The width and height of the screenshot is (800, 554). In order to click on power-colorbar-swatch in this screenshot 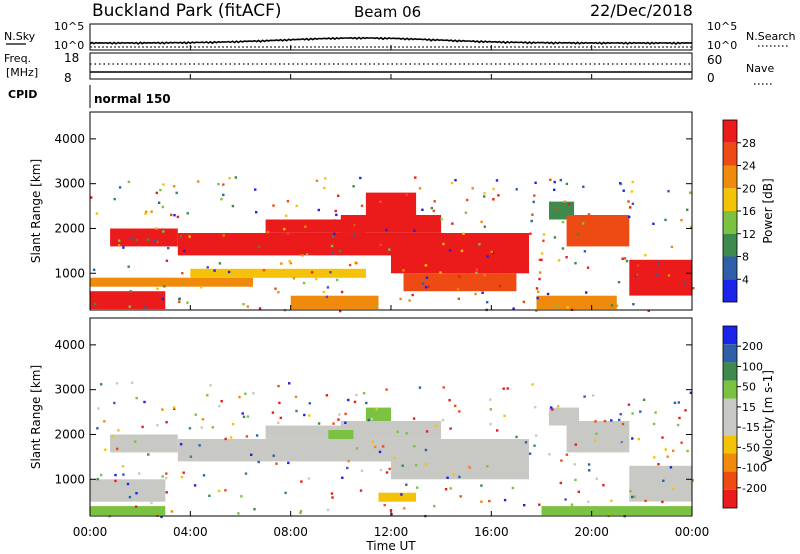, I will do `click(730, 154)`.